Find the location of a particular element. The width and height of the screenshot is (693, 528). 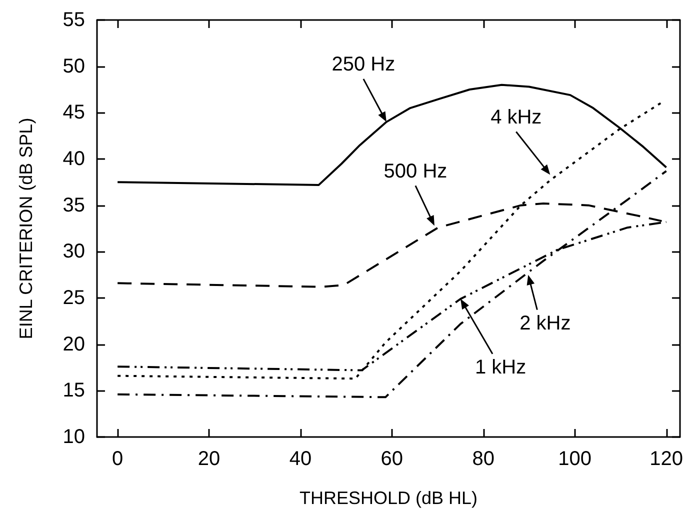

y-tick-label: 45 is located at coordinates (73, 113).